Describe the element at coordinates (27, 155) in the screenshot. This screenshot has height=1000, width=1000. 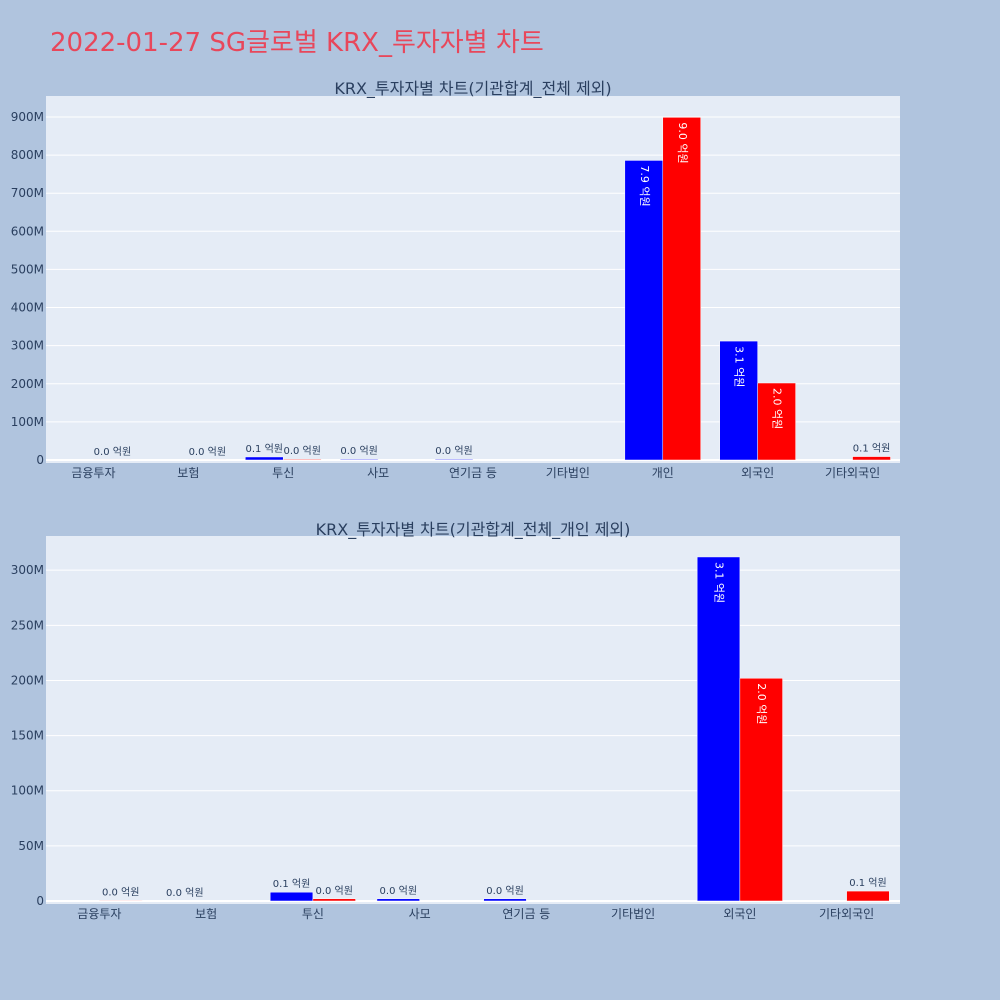
I see `y-tick-label: 800M` at that location.